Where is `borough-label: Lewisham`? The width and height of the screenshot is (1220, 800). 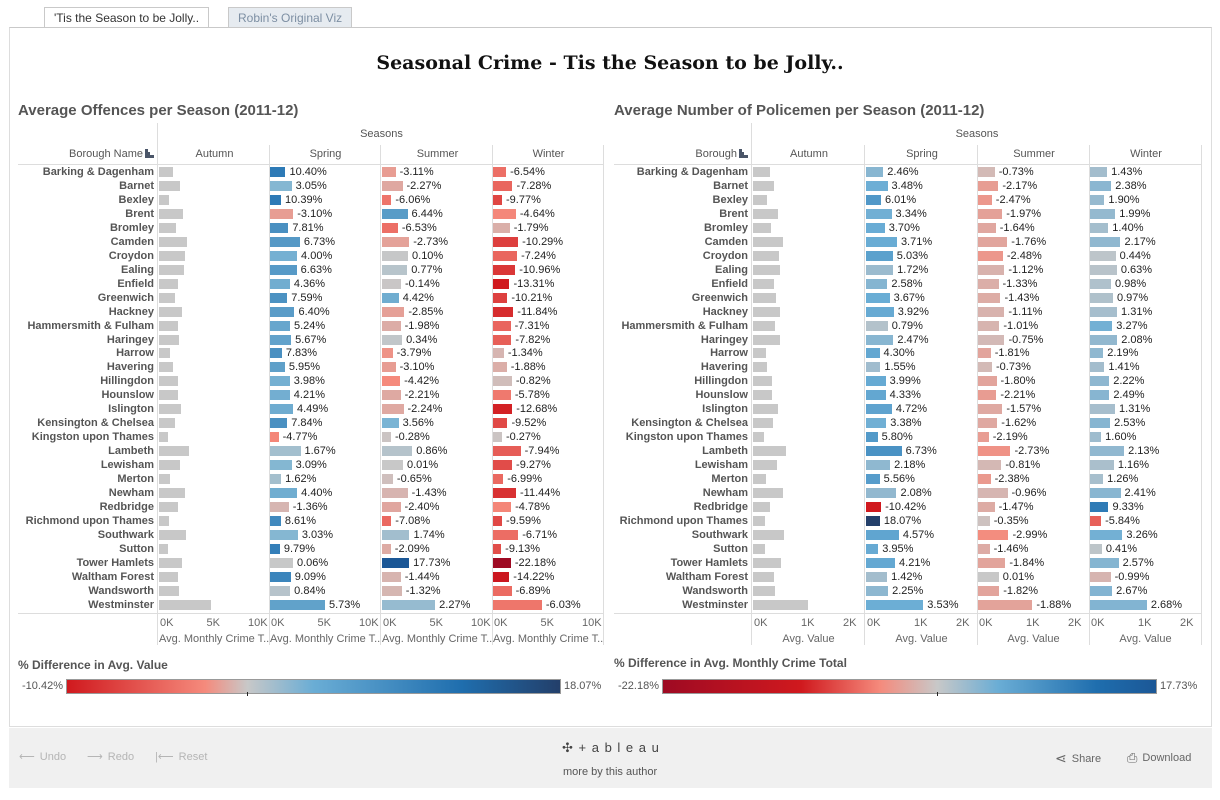
borough-label: Lewisham is located at coordinates (127, 465).